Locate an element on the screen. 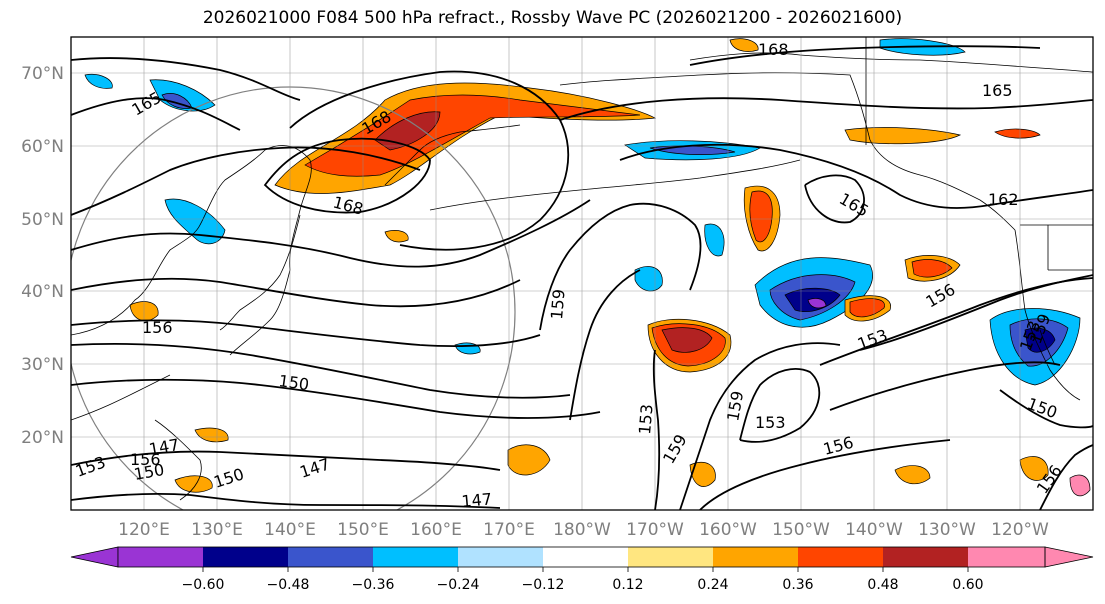 This screenshot has height=604, width=1105. colorbar-tick-label: 0.36 is located at coordinates (797, 585).